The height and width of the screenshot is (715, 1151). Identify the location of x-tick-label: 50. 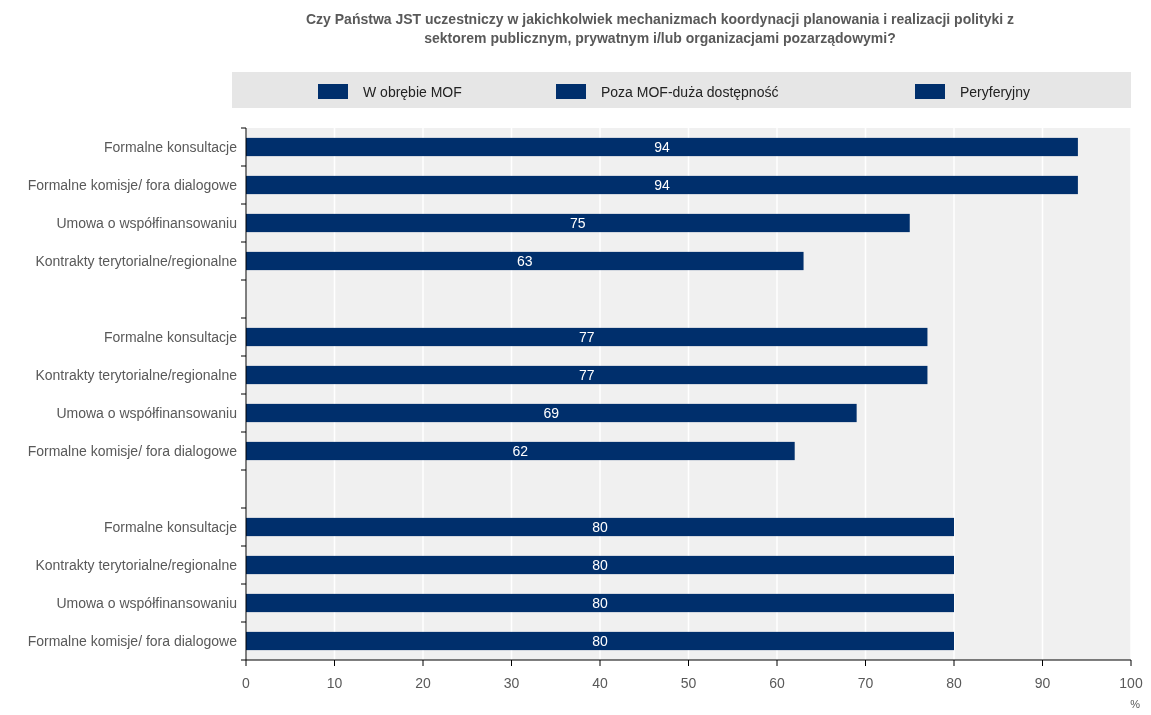
(688, 683).